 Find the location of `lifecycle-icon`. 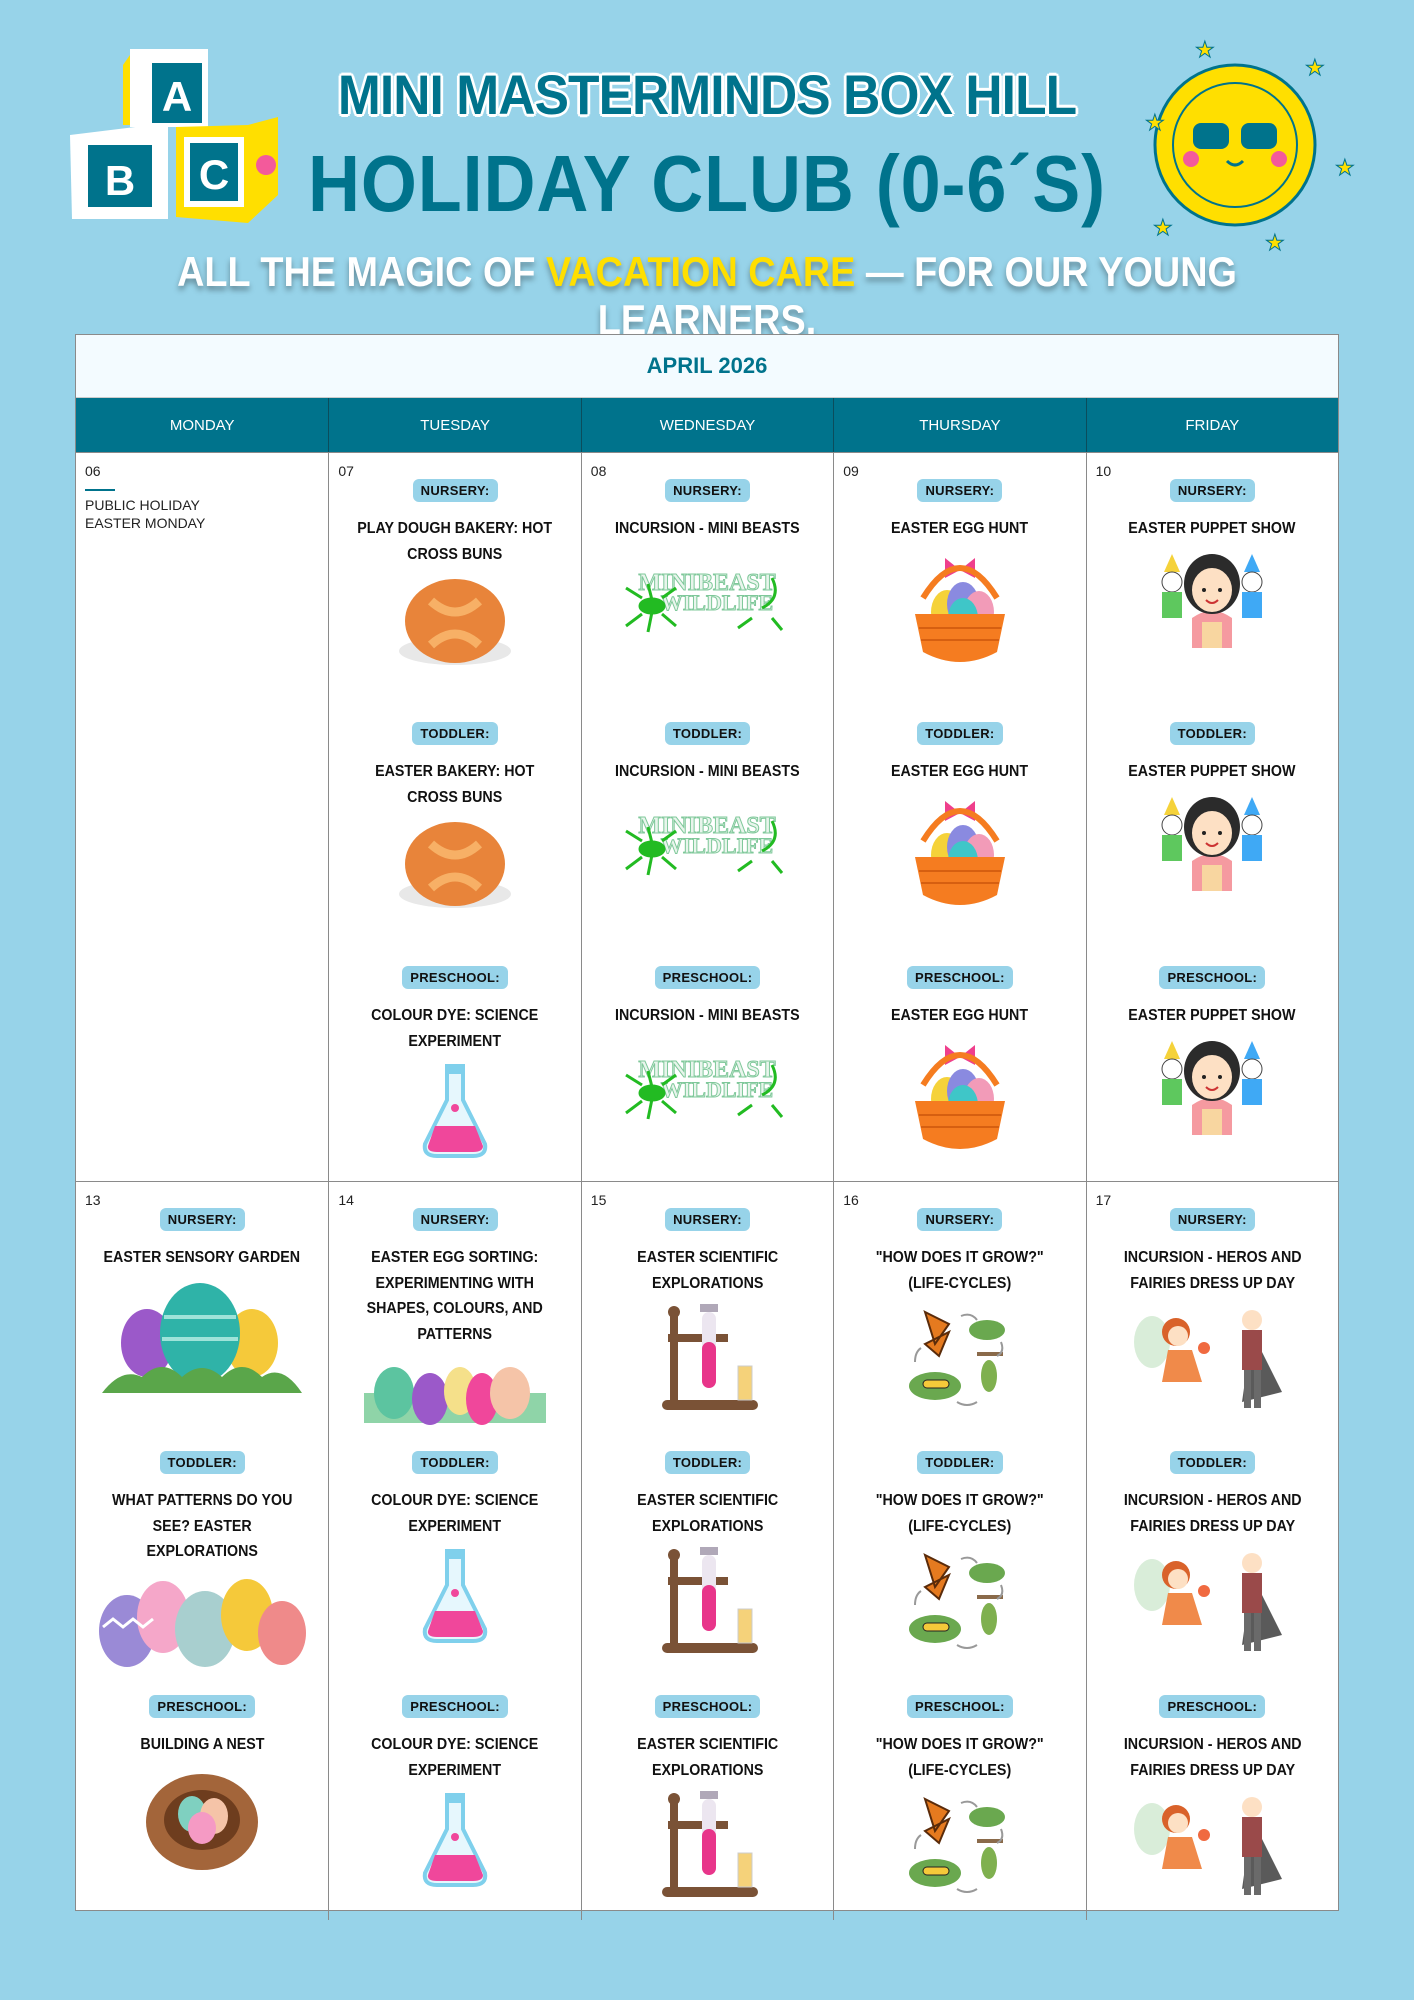

lifecycle-icon is located at coordinates (960, 1602).